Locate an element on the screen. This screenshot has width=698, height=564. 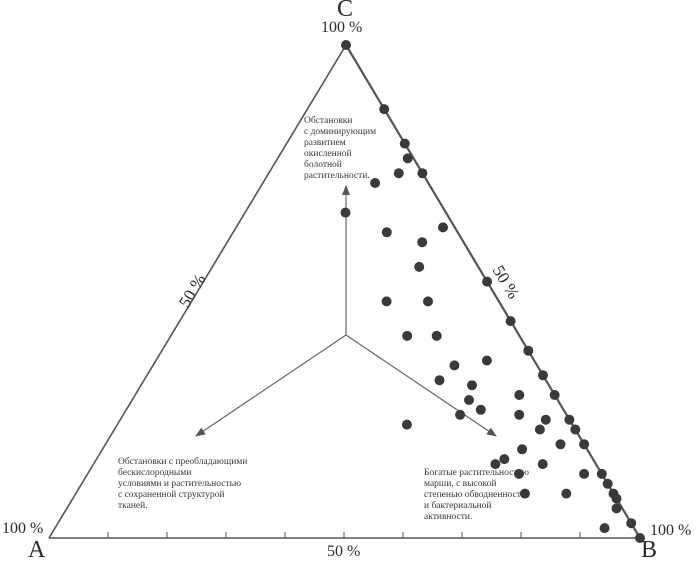
arrow-left is located at coordinates (271, 385).